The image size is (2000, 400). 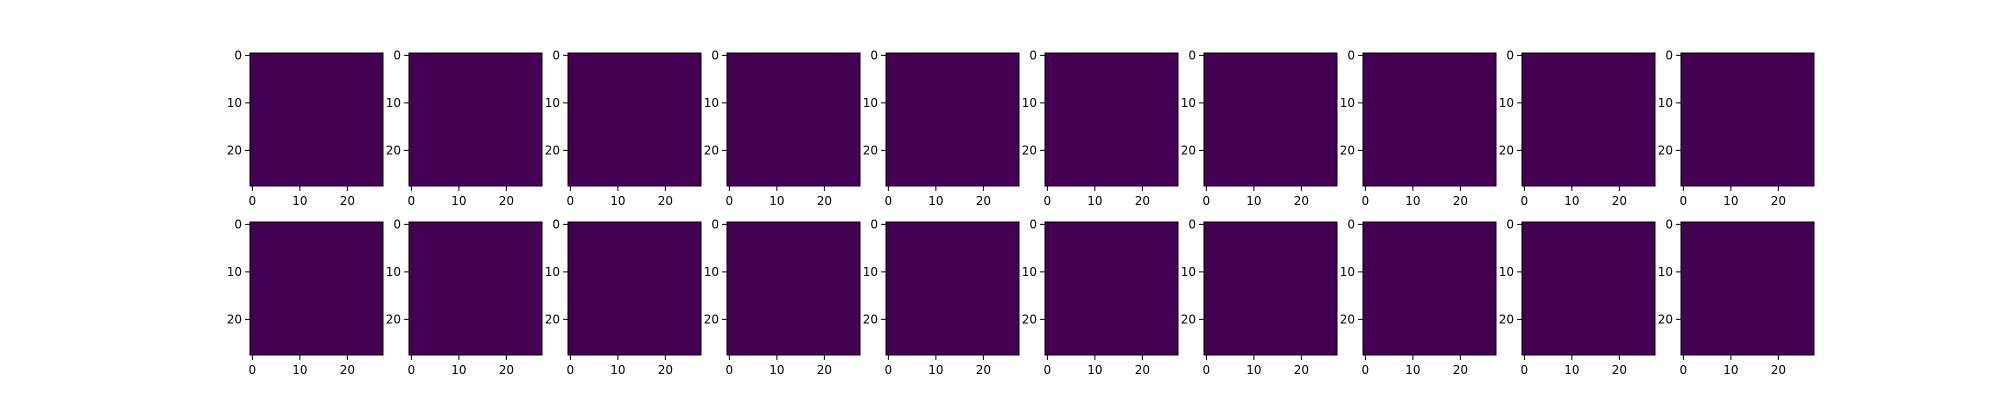 I want to click on image-panel-bottom-character-6: 0 10 20 0 10 20, so click(x=1100, y=297).